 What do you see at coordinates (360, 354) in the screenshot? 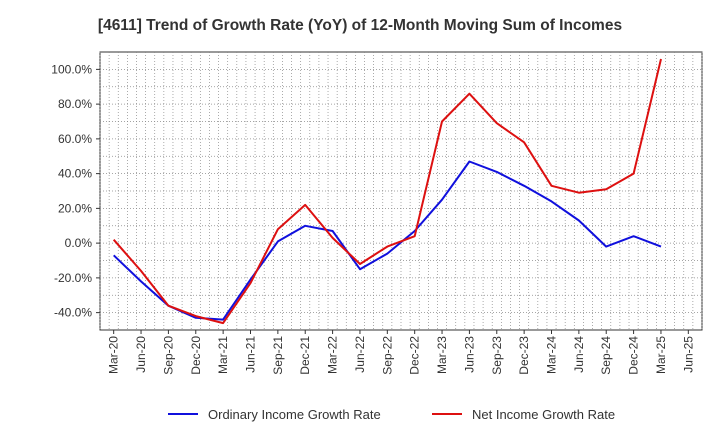
I see `x-tick-label: Jun-22` at bounding box center [360, 354].